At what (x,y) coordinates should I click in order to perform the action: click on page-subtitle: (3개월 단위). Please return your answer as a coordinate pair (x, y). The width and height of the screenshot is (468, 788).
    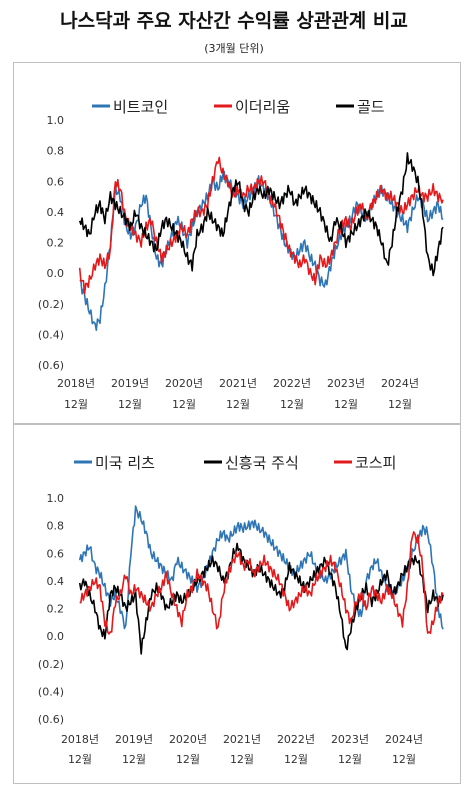
    Looking at the image, I should click on (234, 48).